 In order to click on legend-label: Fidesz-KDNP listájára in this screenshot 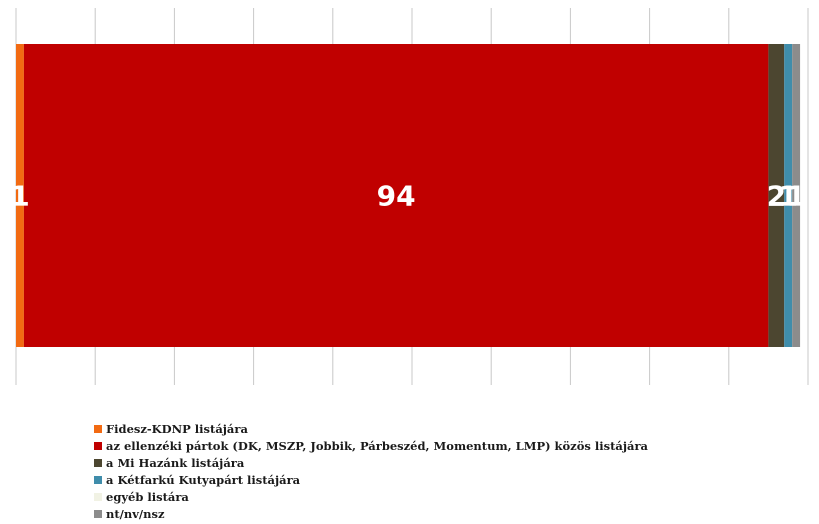, I will do `click(177, 428)`.